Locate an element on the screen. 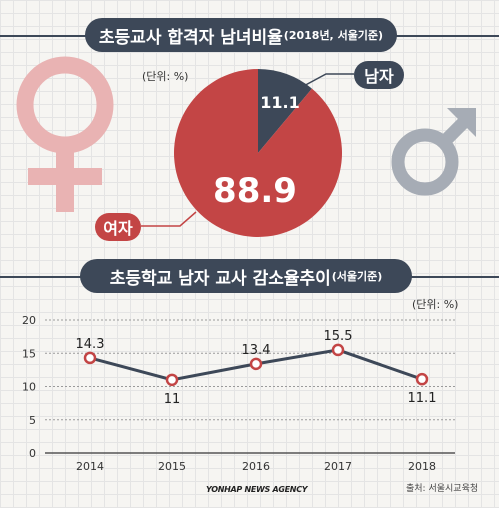 This screenshot has height=508, width=499. x-tick-label: 2018 is located at coordinates (422, 466).